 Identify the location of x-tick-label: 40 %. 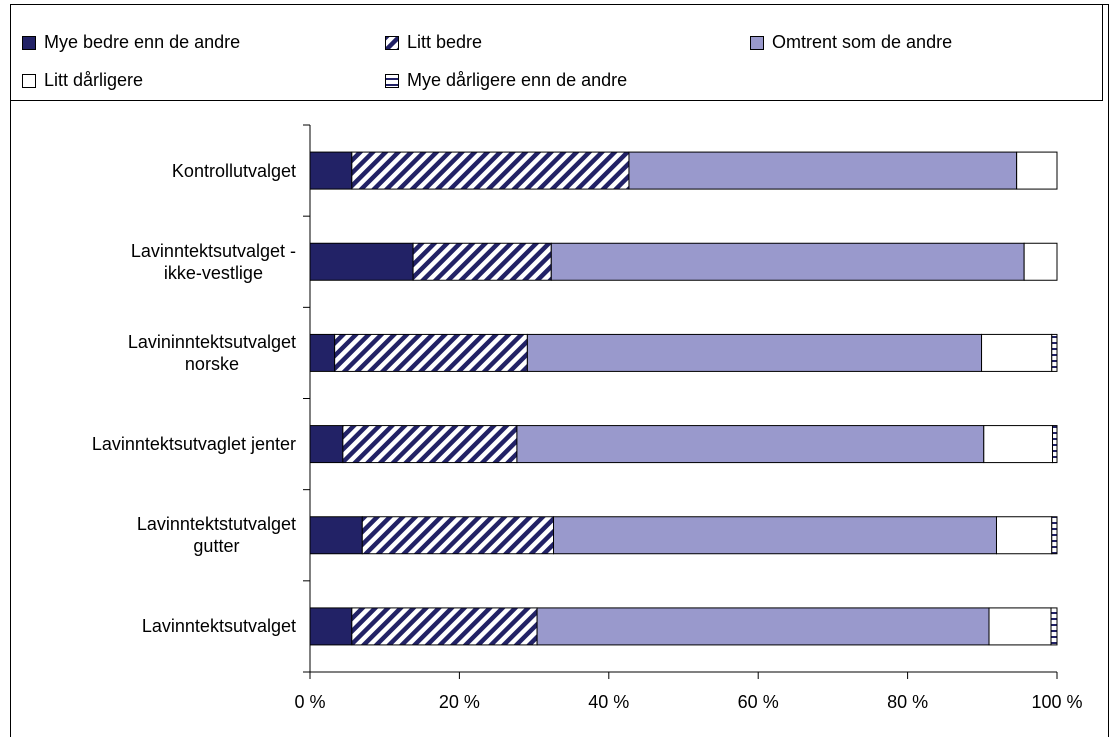
(608, 702).